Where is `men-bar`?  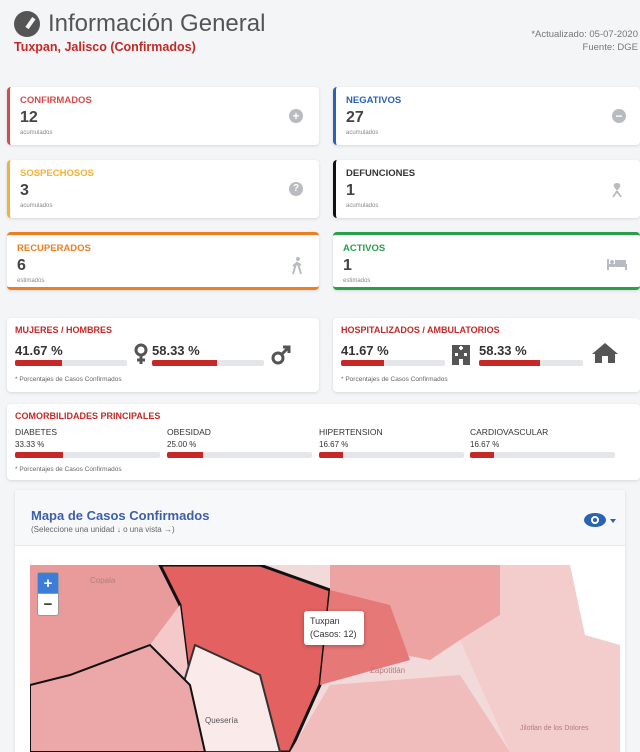 men-bar is located at coordinates (208, 363).